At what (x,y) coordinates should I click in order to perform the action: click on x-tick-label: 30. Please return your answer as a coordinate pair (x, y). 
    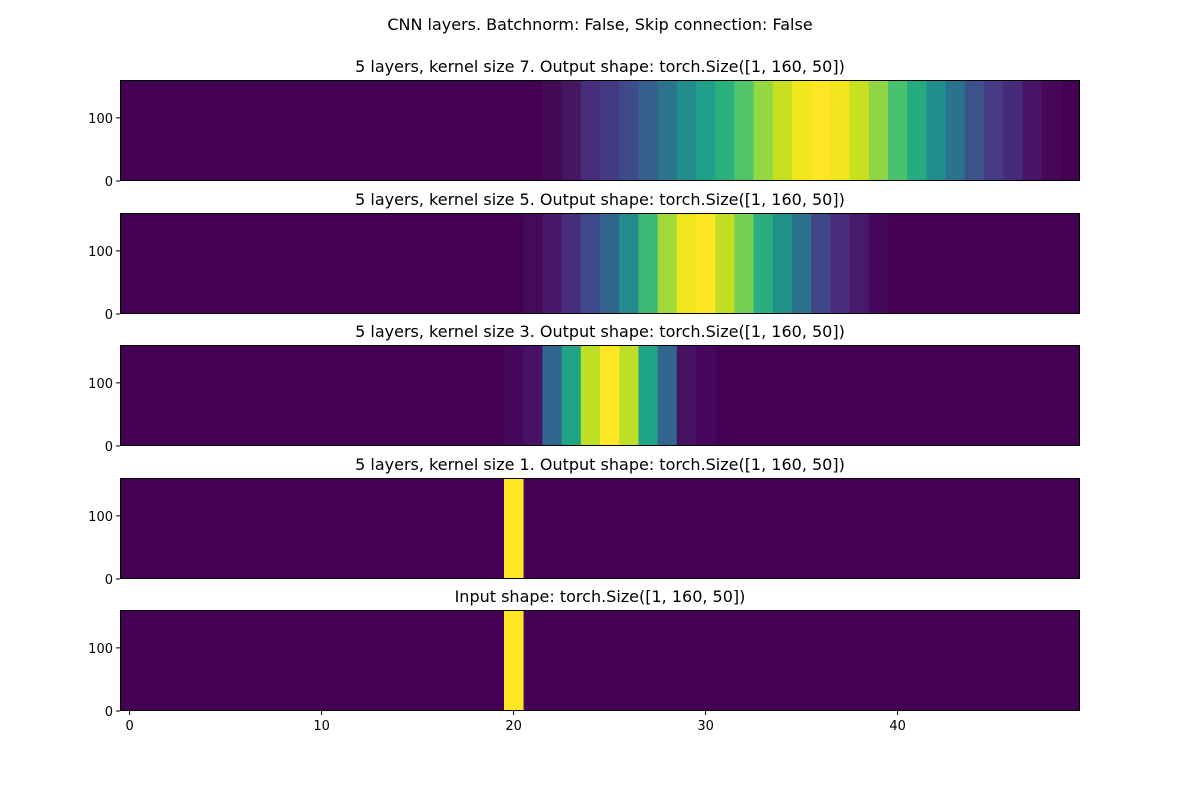
    Looking at the image, I should click on (705, 726).